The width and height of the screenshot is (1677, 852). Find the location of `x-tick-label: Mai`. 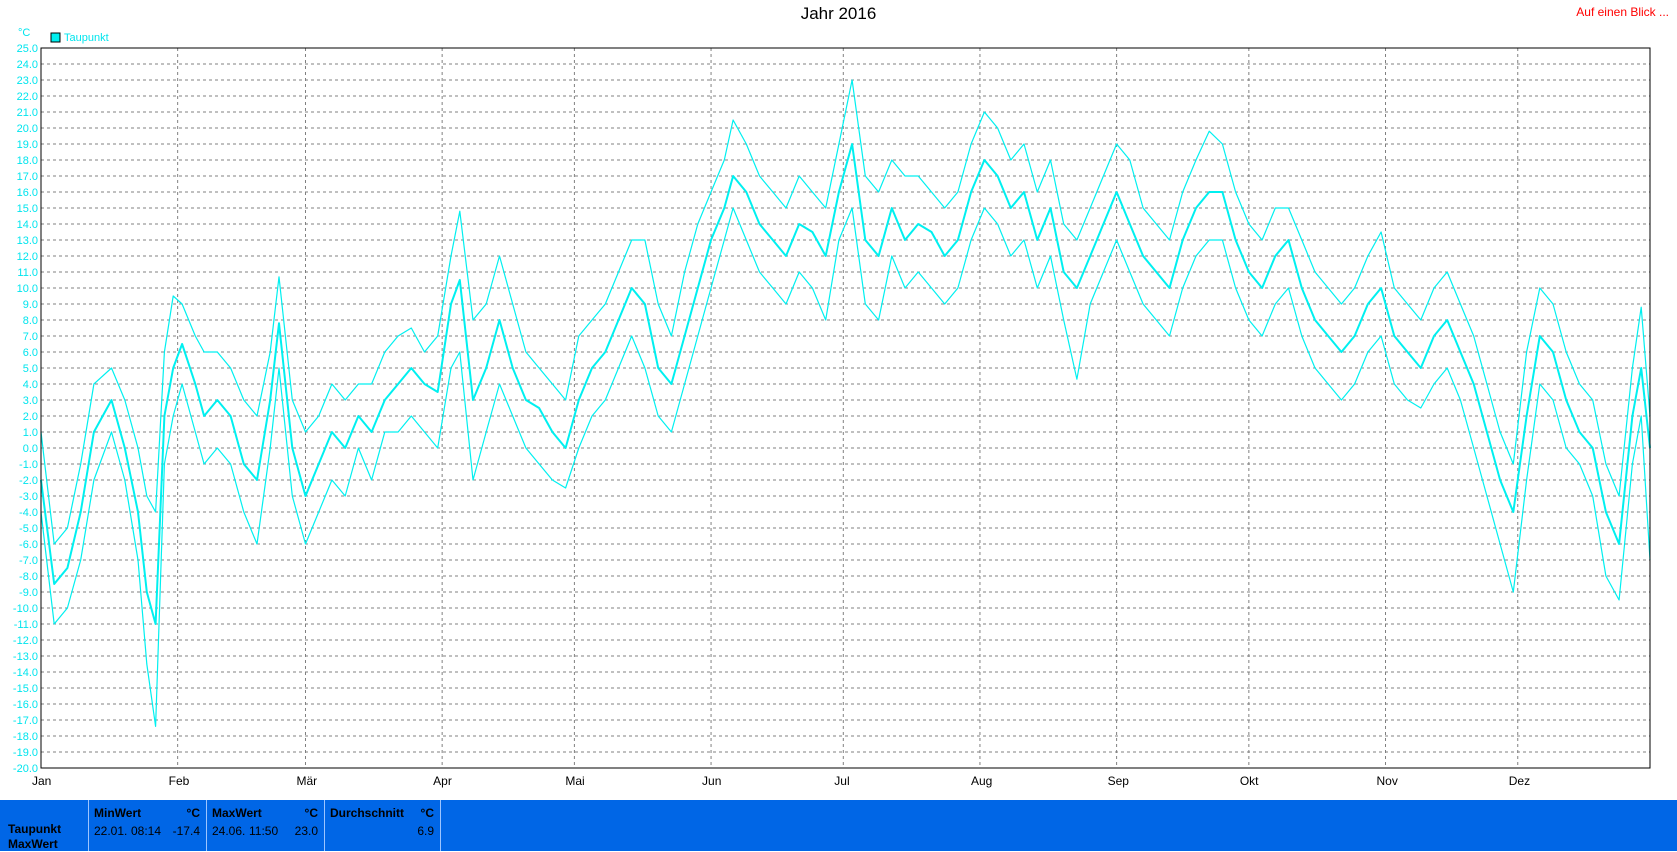

x-tick-label: Mai is located at coordinates (574, 781).